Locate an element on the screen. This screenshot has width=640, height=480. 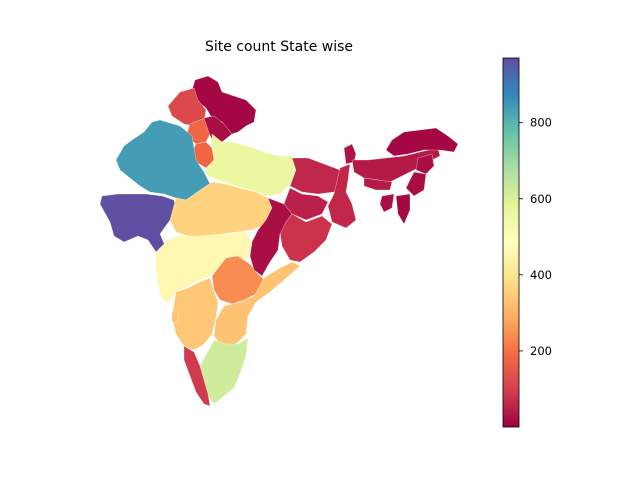
colorbar-gradient is located at coordinates (511, 242).